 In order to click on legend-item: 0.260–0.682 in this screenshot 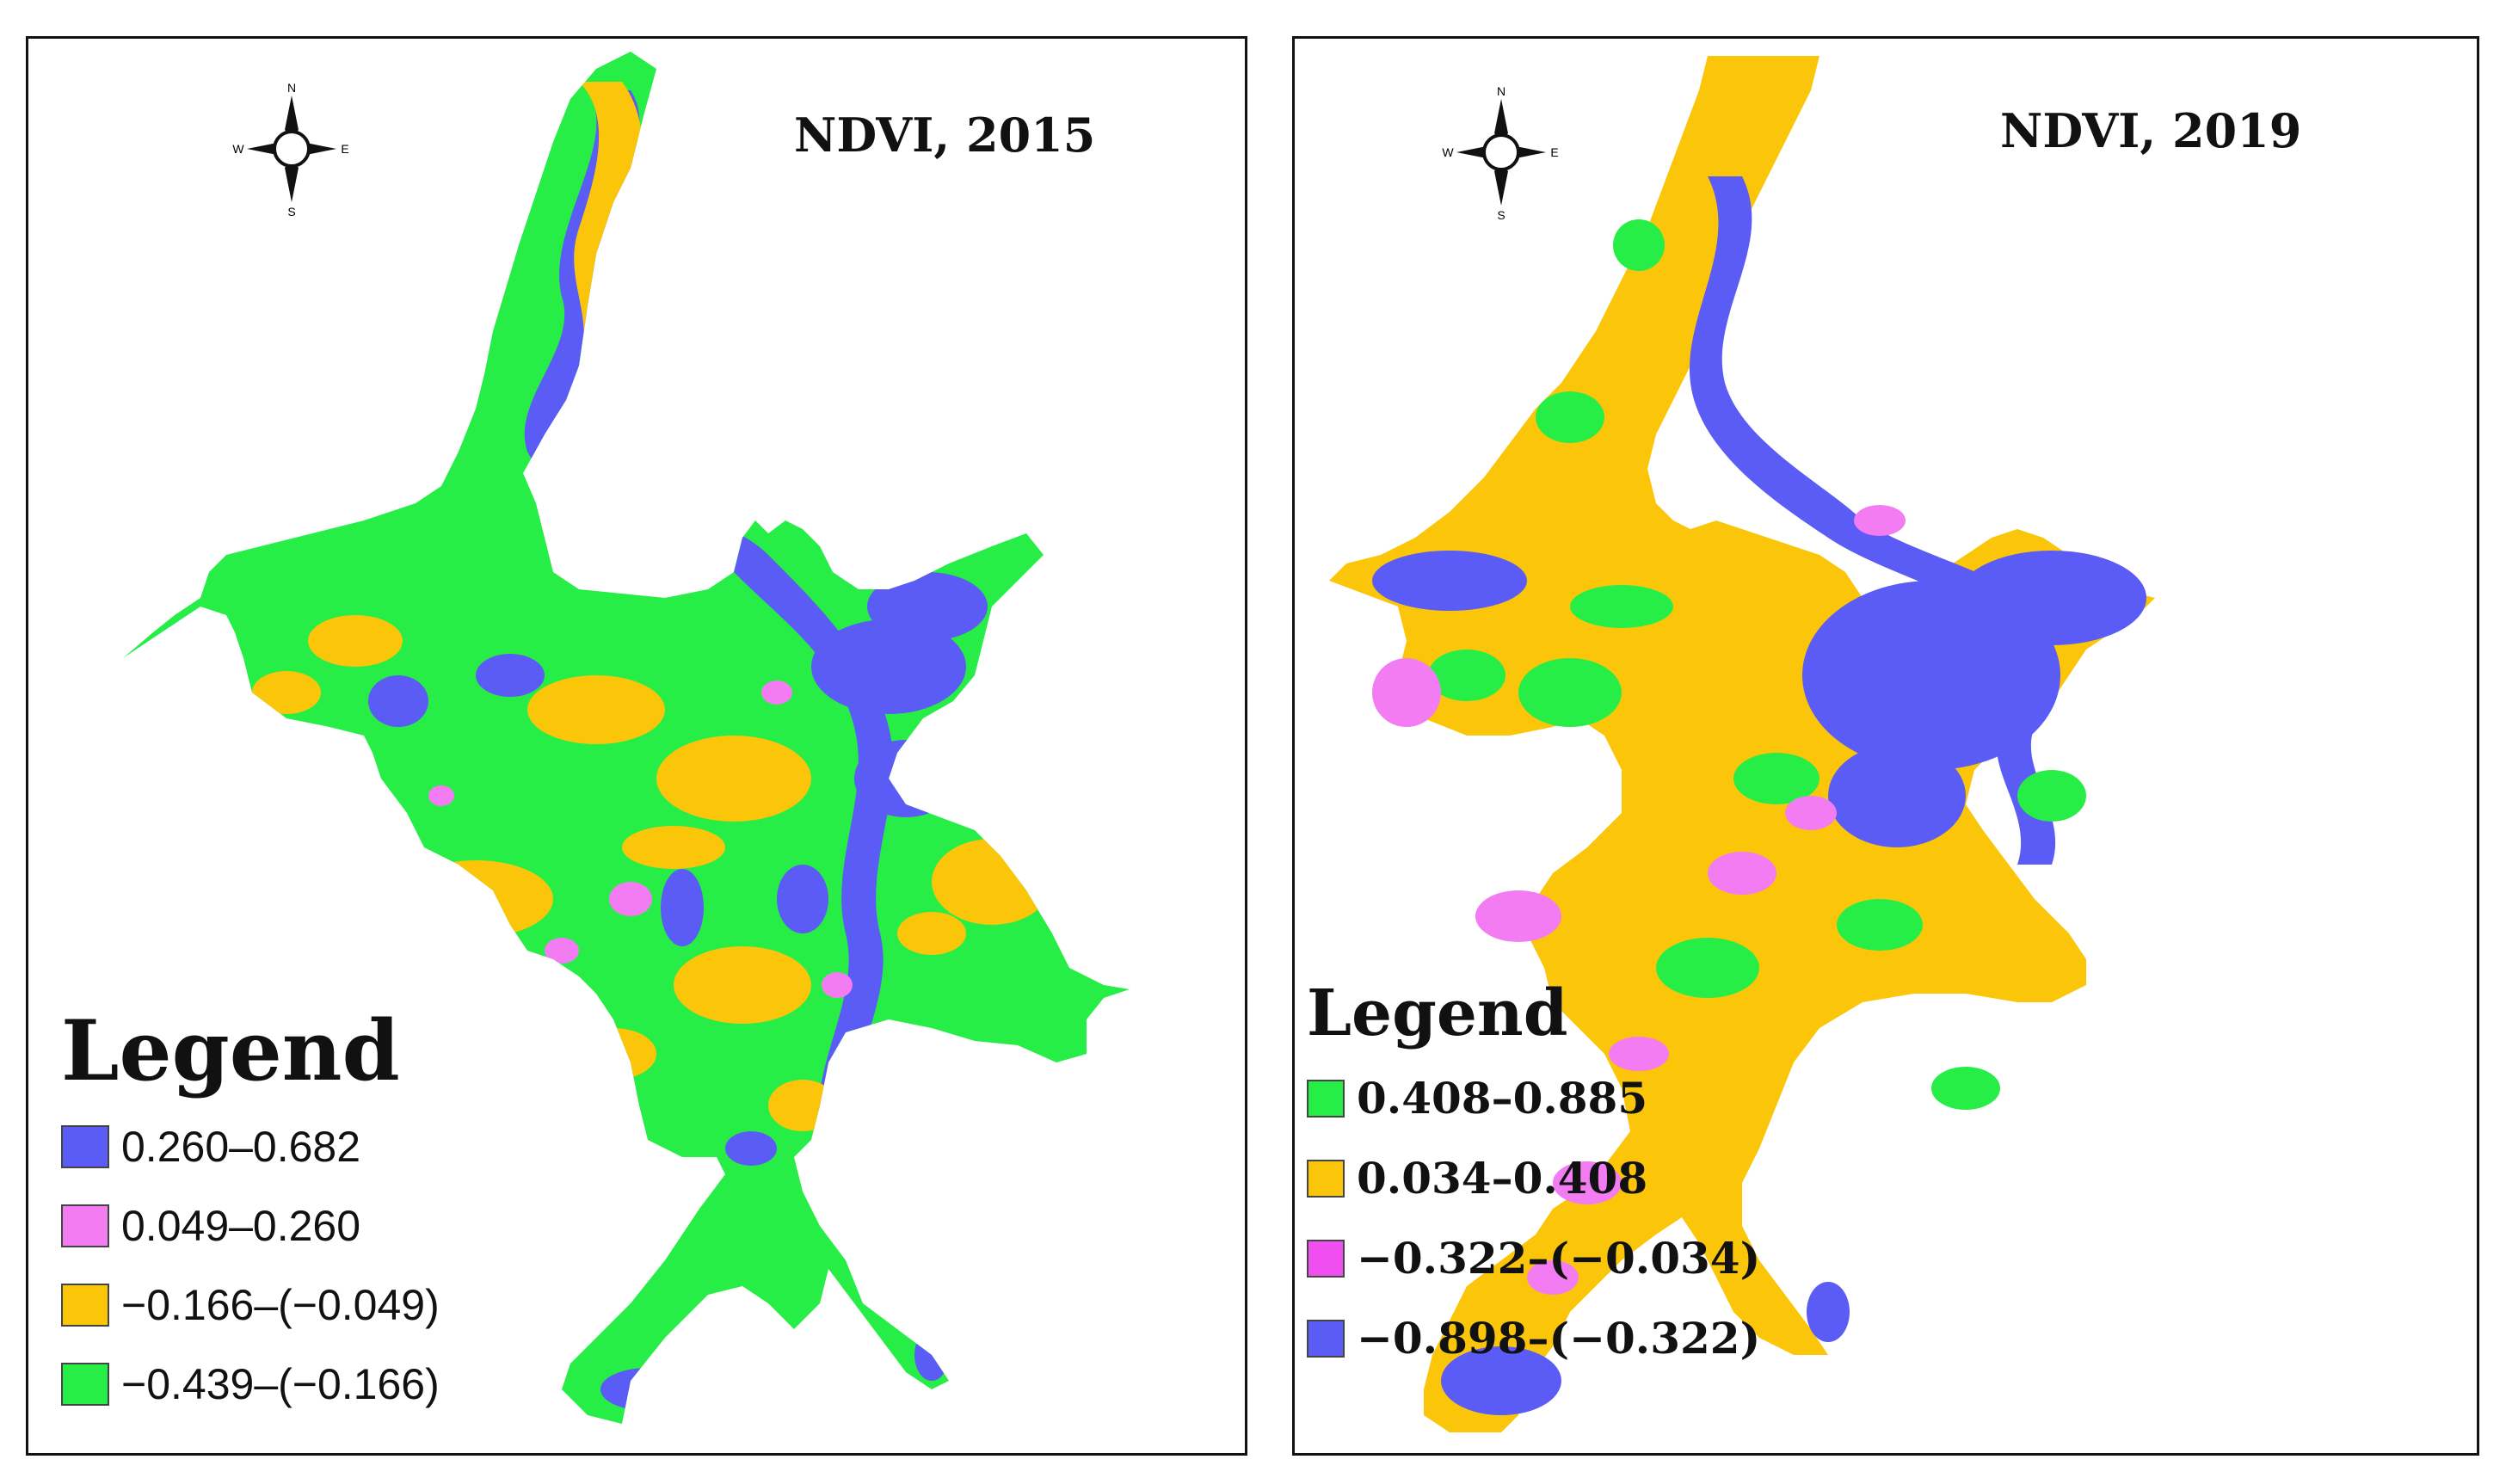, I will do `click(251, 1147)`.